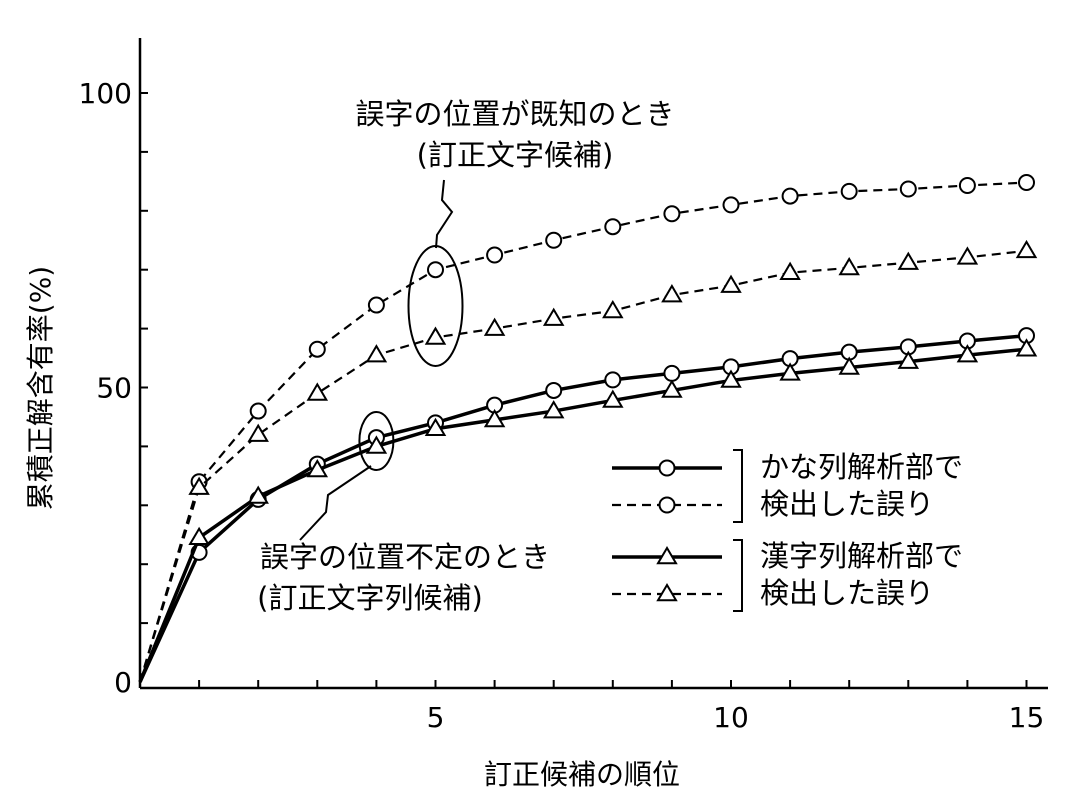 Image resolution: width=1075 pixels, height=807 pixels. What do you see at coordinates (123, 682) in the screenshot?
I see `y-tick-label: 0` at bounding box center [123, 682].